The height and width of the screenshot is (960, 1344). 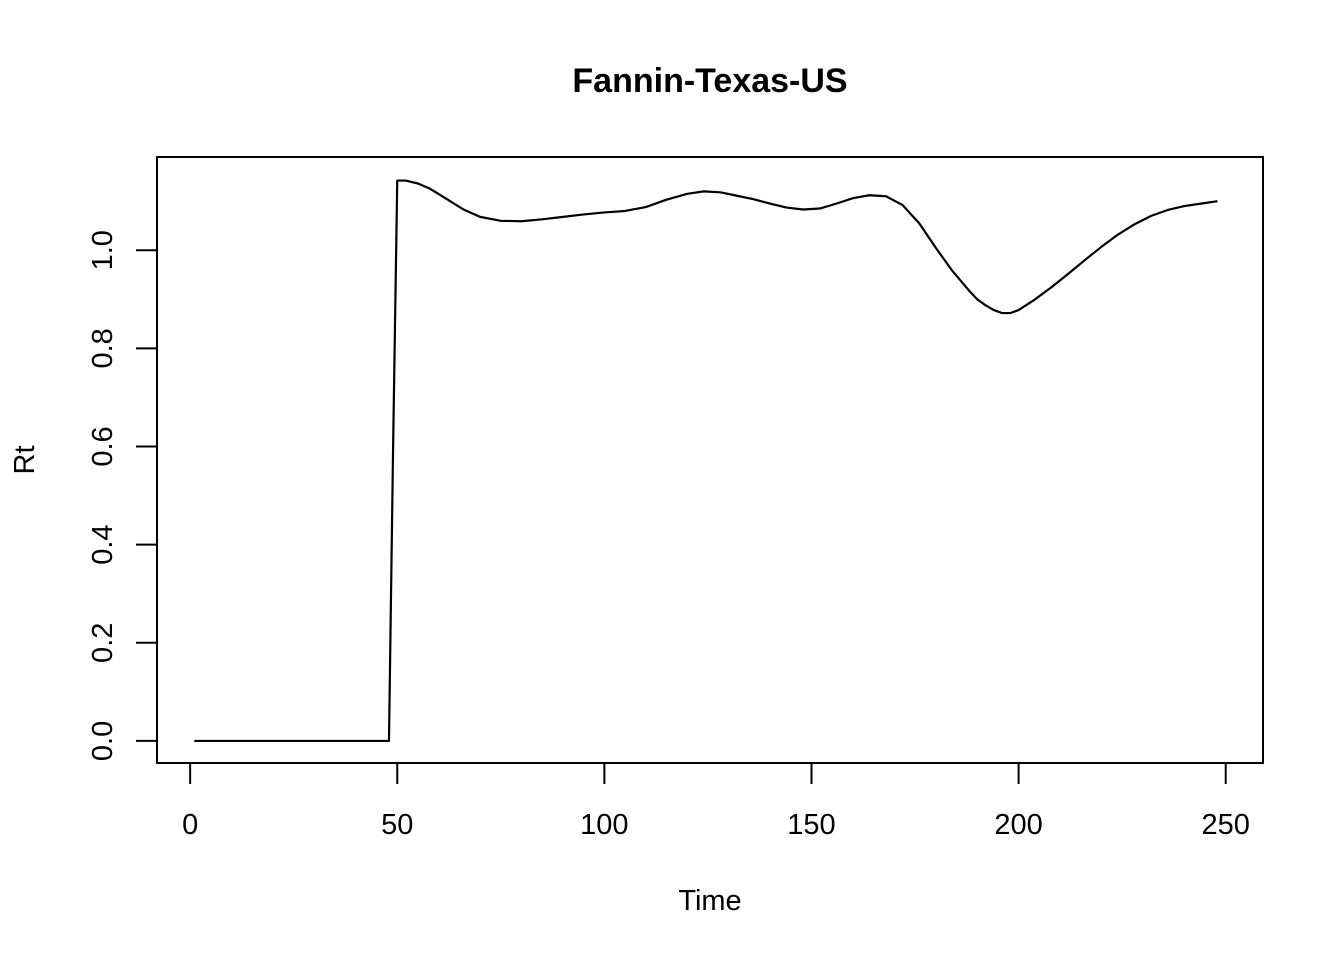 What do you see at coordinates (103, 348) in the screenshot?
I see `y-tick-label: 0.8` at bounding box center [103, 348].